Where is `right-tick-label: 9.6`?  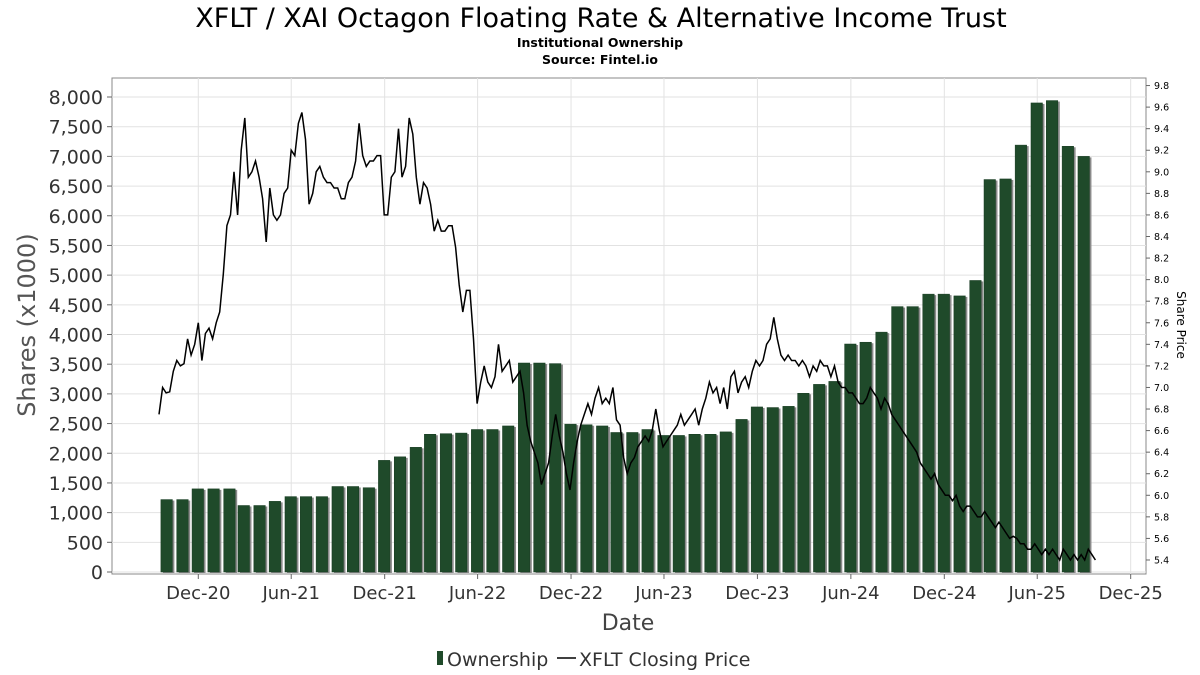
right-tick-label: 9.6 is located at coordinates (1161, 108).